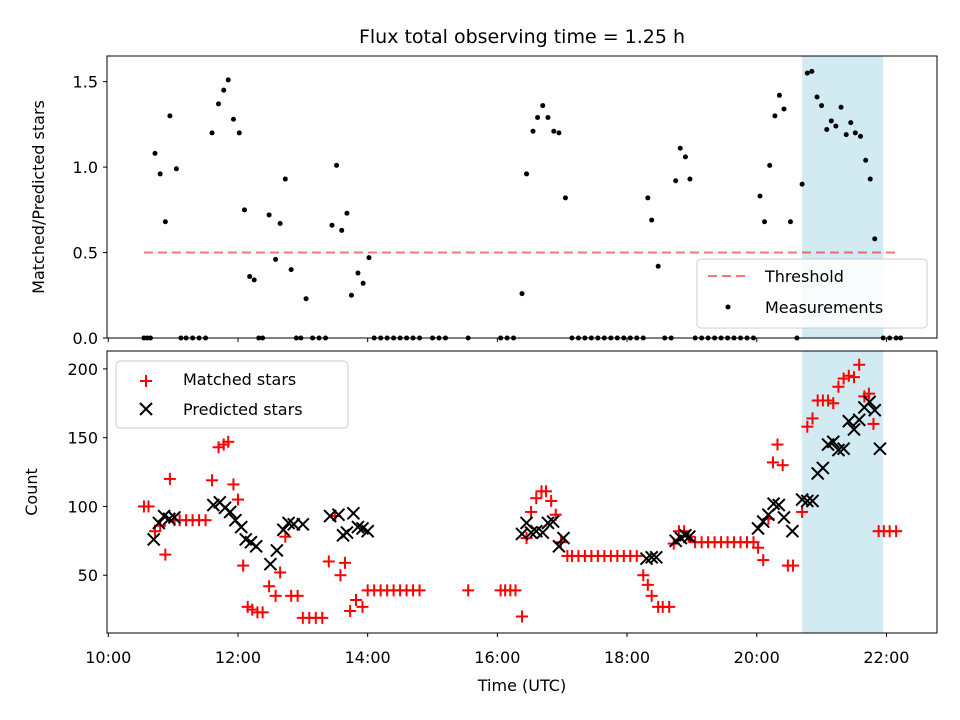 The image size is (960, 720). What do you see at coordinates (497, 657) in the screenshot?
I see `bottom-xtick-label: 16:00` at bounding box center [497, 657].